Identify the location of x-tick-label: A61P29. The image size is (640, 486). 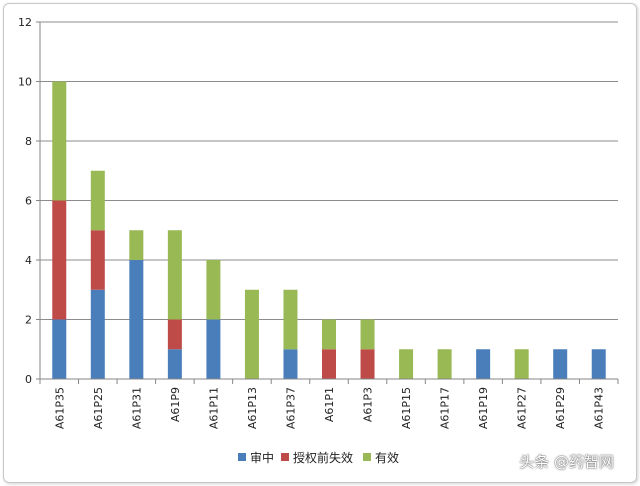
(560, 408).